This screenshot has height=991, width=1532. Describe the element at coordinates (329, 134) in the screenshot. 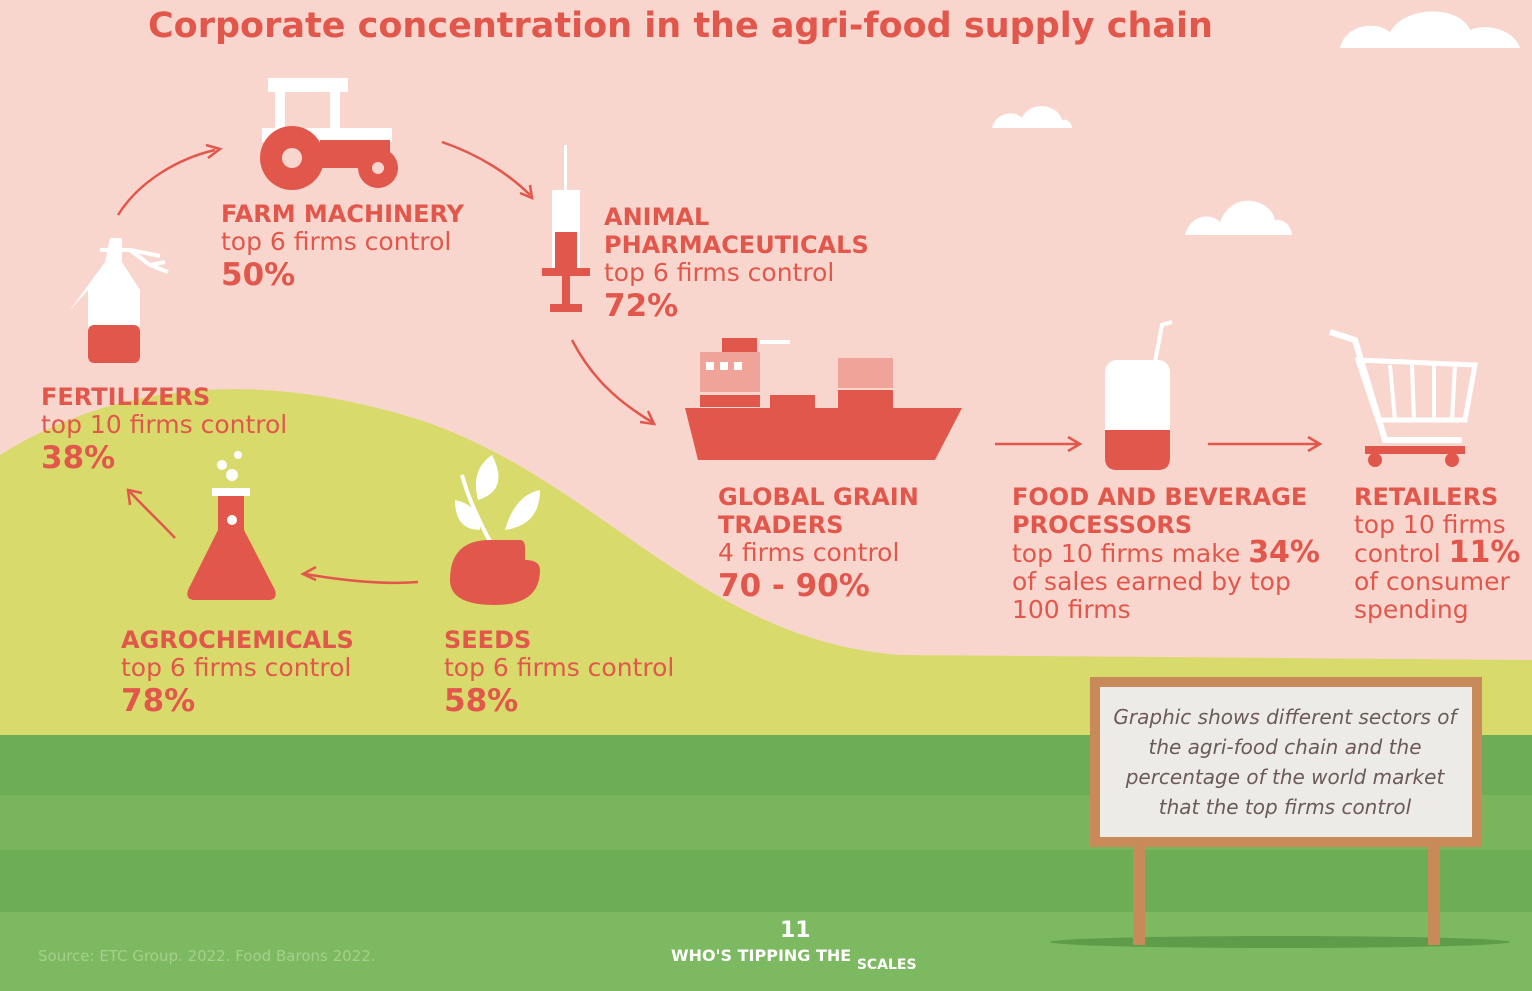

I see `tractor-icon` at that location.